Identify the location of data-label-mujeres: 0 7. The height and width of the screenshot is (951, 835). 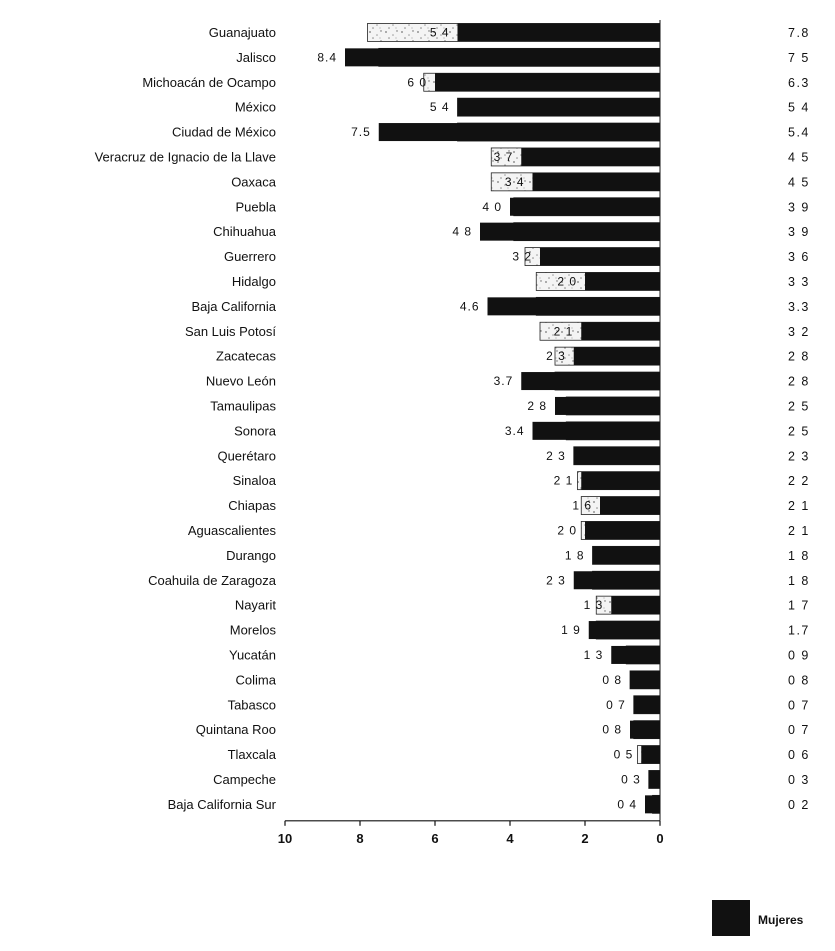
(616, 705).